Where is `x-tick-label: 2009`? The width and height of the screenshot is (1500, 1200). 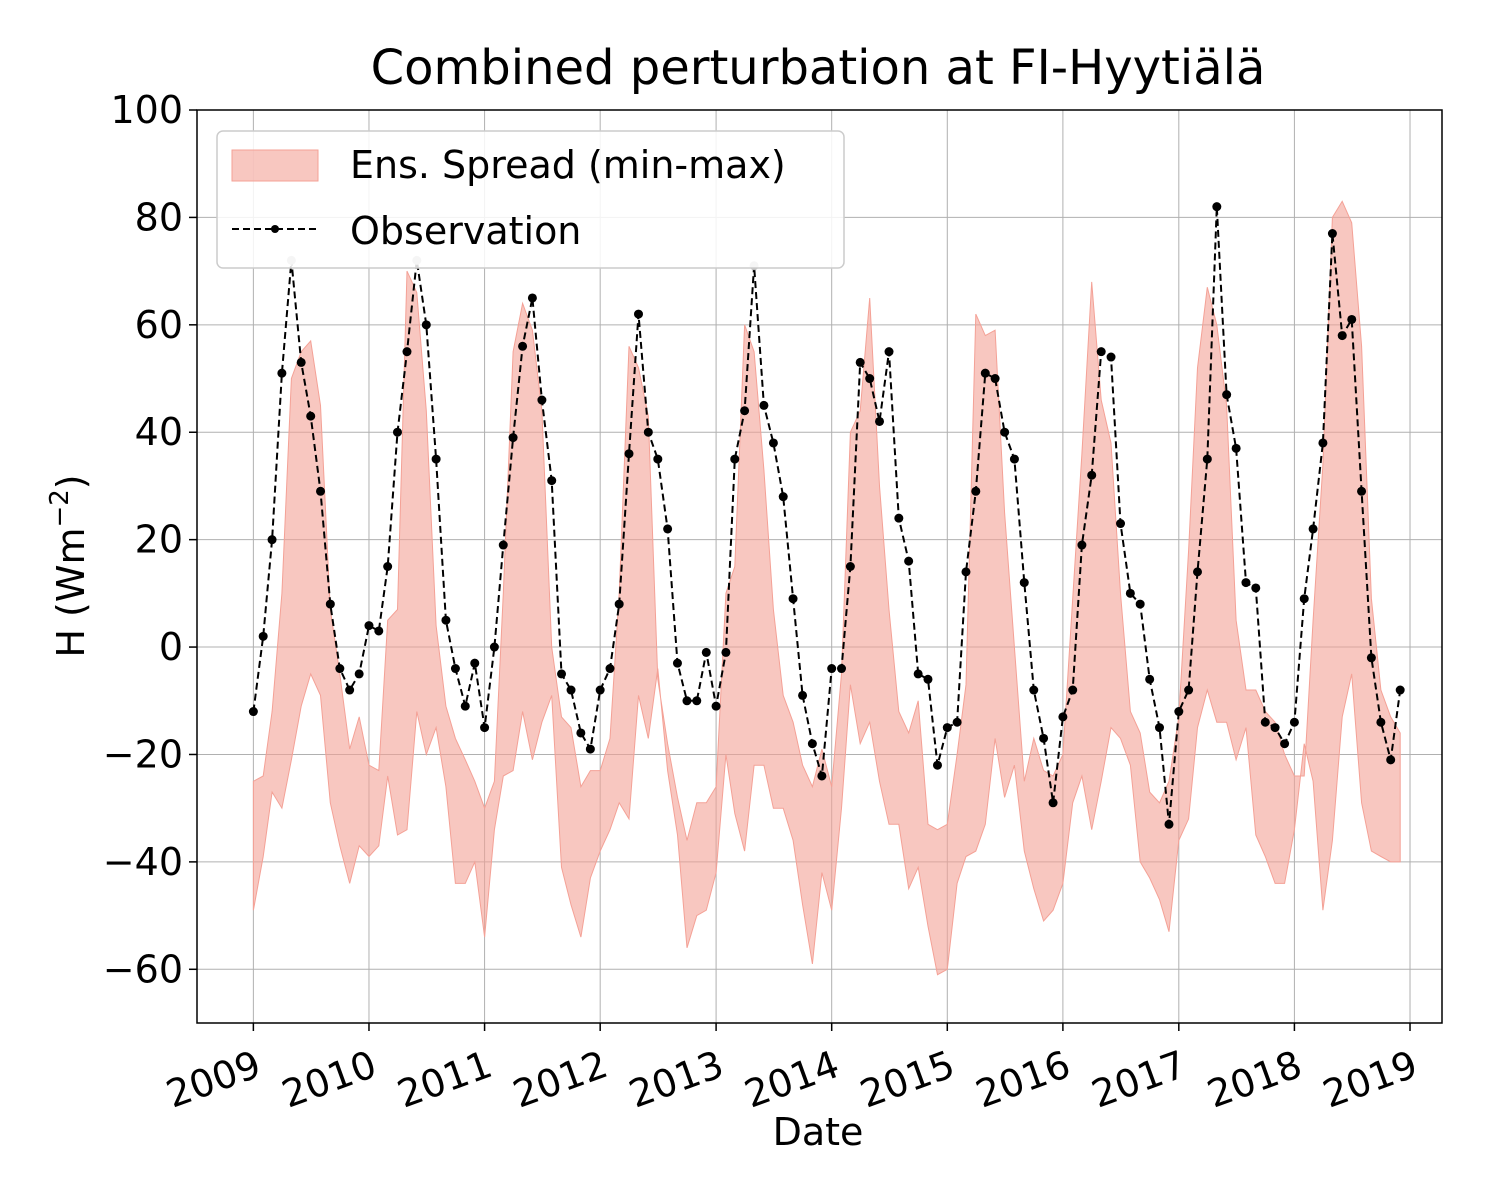
x-tick-label: 2009 is located at coordinates (214, 1079).